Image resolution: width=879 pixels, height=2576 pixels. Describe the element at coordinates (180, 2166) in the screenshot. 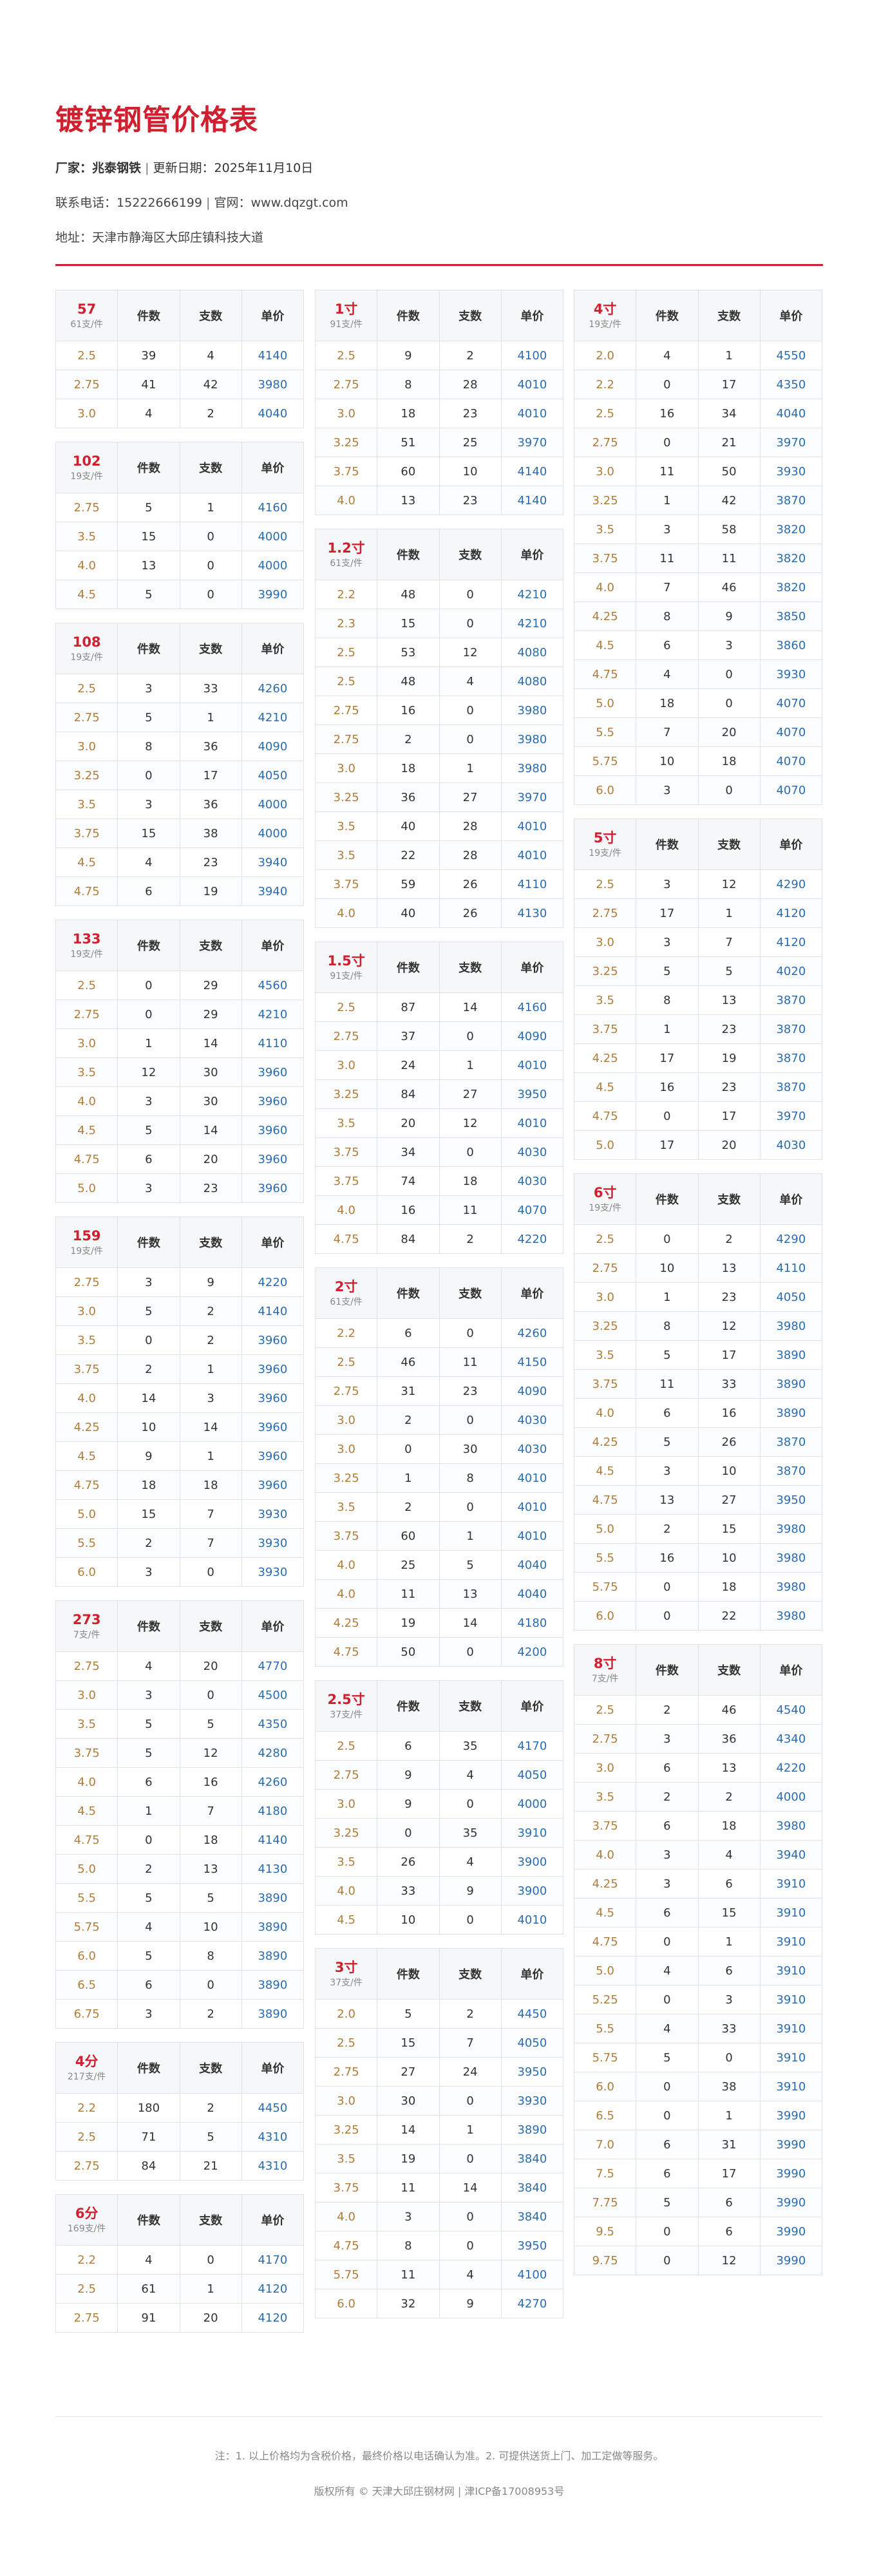

I see `table-row: 2.75 84 21 4310` at that location.